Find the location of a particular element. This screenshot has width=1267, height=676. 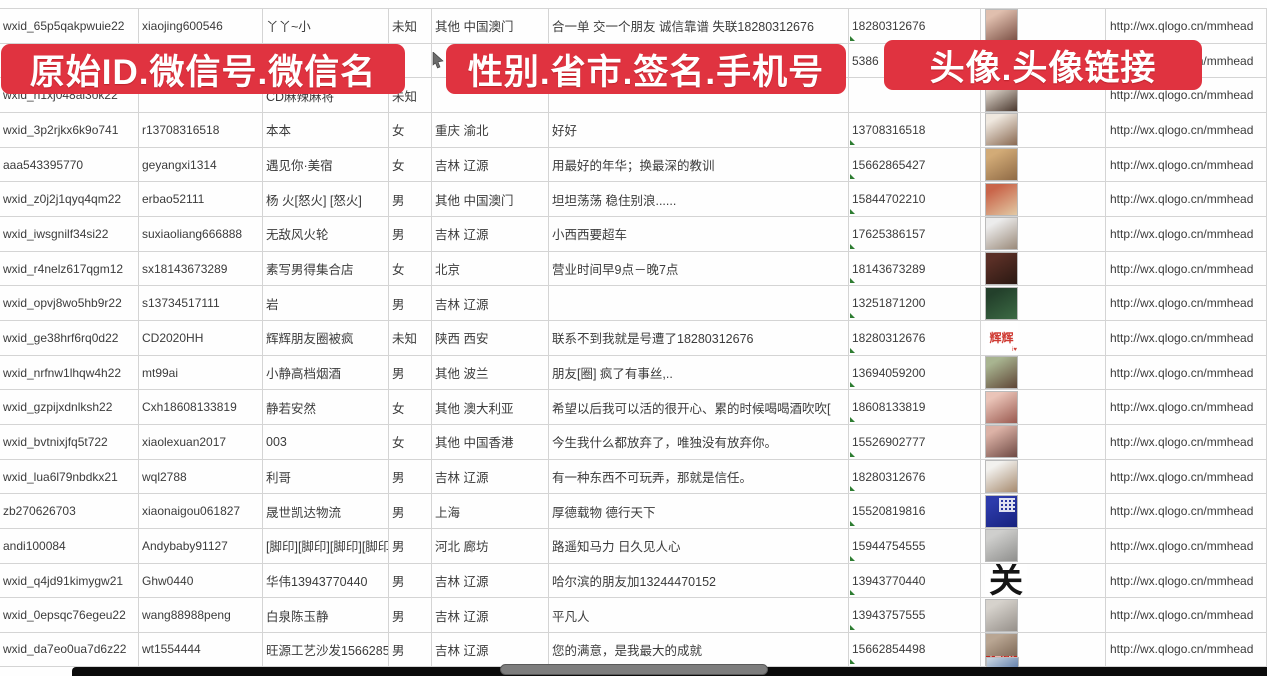

cell-phone: 15662865427 is located at coordinates (915, 164).